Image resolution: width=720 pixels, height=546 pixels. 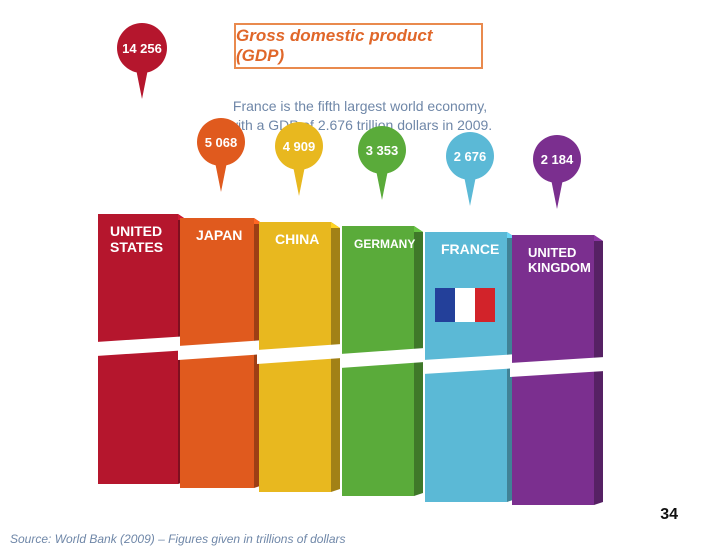 What do you see at coordinates (136, 247) in the screenshot?
I see `category-label-1-line-2: STATES` at bounding box center [136, 247].